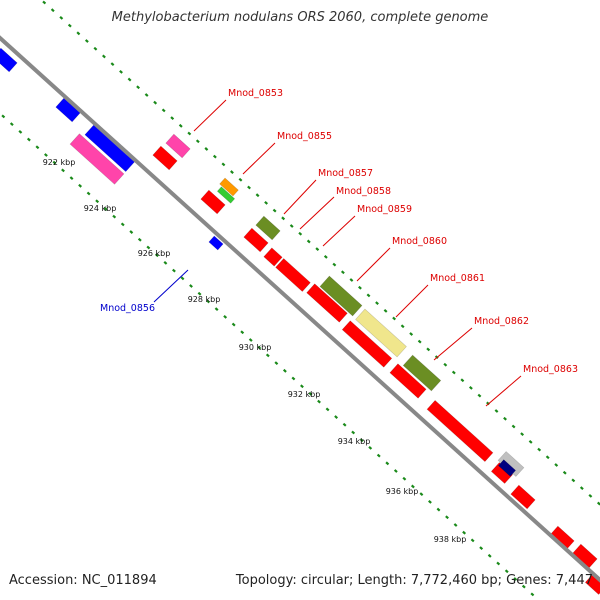 Image resolution: width=600 pixels, height=600 pixels. I want to click on scale-label: 926 kbp, so click(154, 253).